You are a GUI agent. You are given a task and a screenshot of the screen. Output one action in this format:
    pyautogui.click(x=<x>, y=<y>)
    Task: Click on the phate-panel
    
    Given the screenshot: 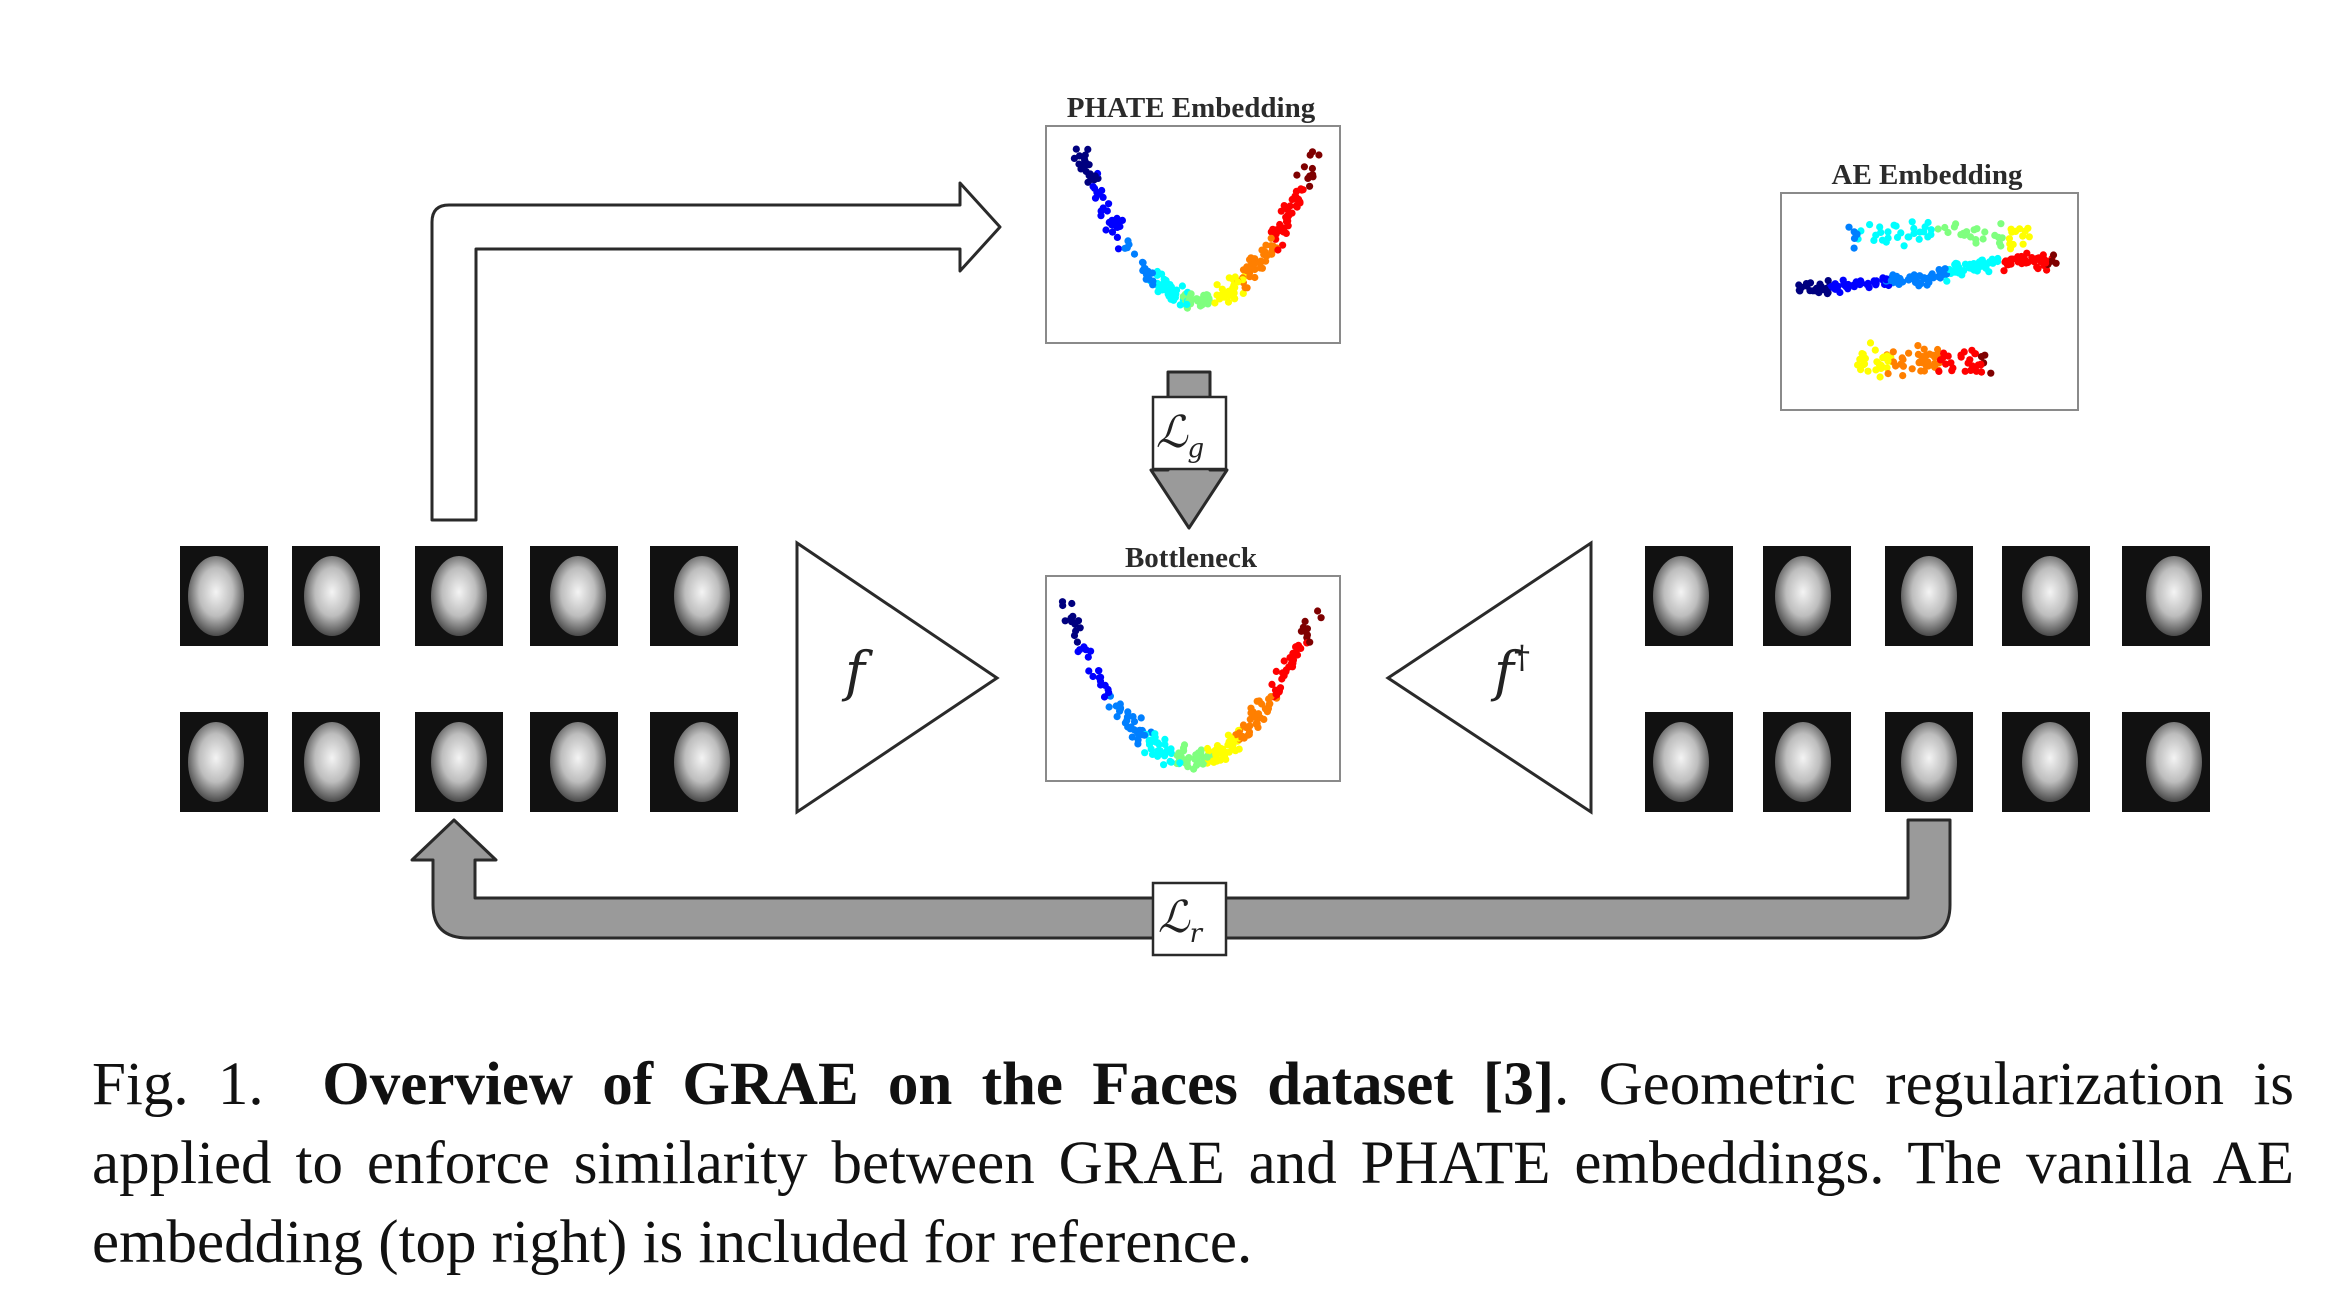 What is the action you would take?
    pyautogui.click(x=1193, y=234)
    